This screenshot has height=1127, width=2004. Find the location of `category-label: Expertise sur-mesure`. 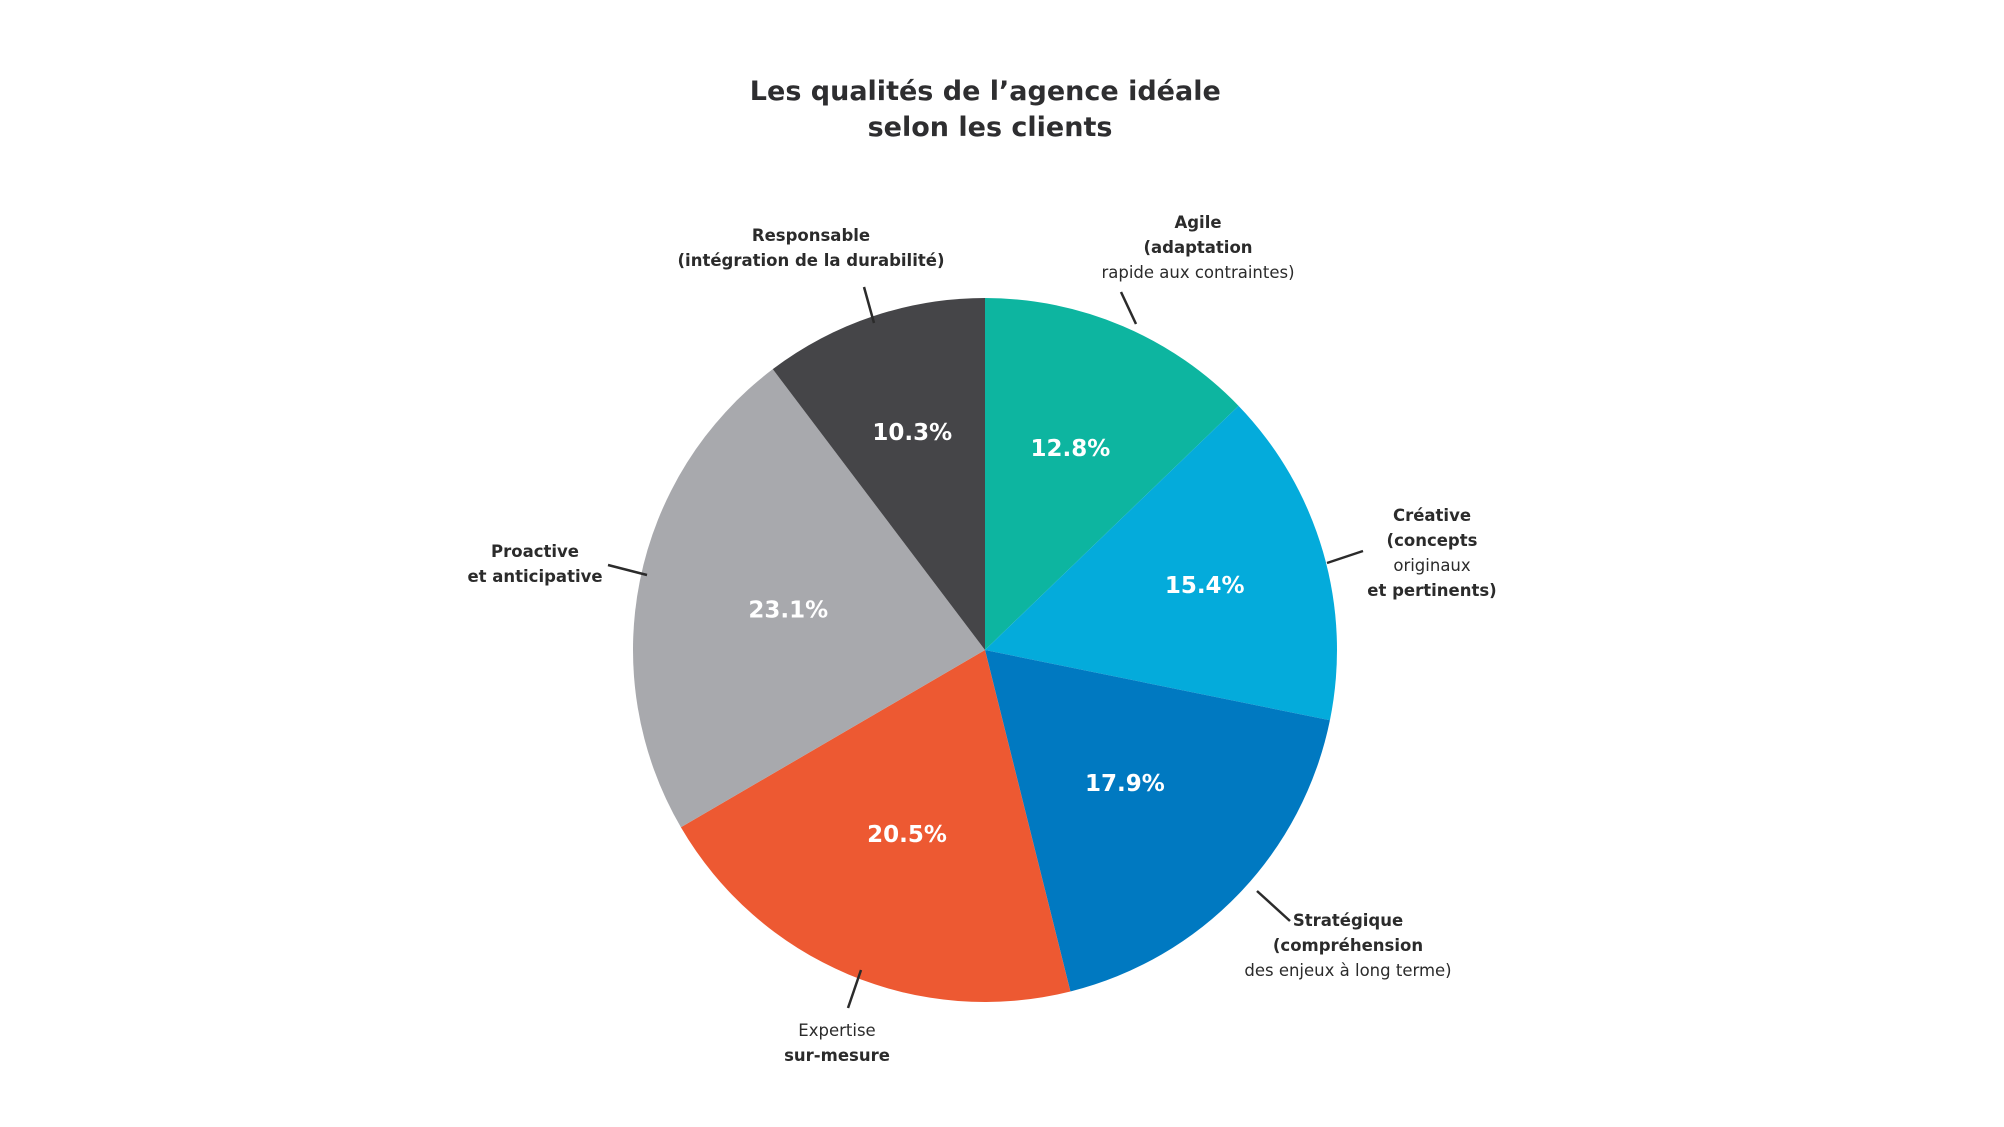

category-label: Expertise sur-mesure is located at coordinates (837, 1043).